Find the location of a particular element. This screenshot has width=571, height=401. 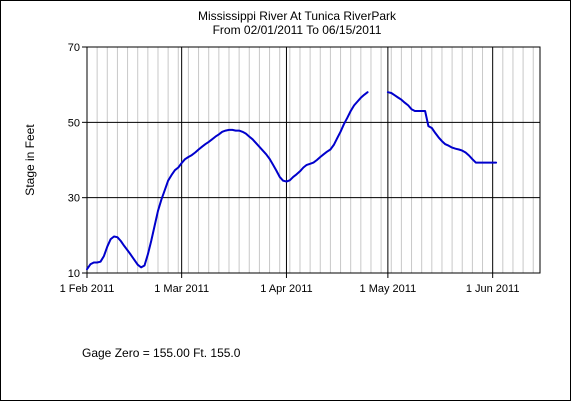

x-tick-label: 1 Apr 2011 is located at coordinates (286, 289).